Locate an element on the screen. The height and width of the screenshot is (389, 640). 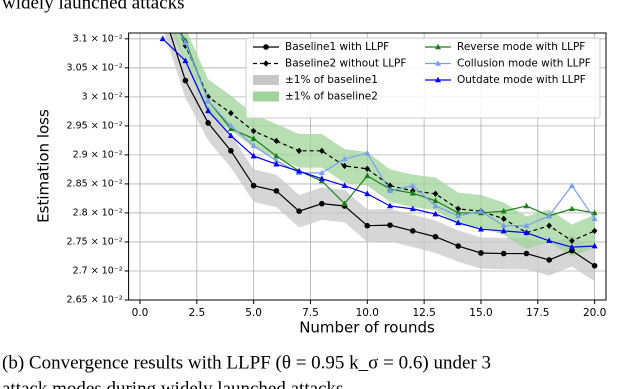
y-axis-label: Estimation loss is located at coordinates (44, 166).